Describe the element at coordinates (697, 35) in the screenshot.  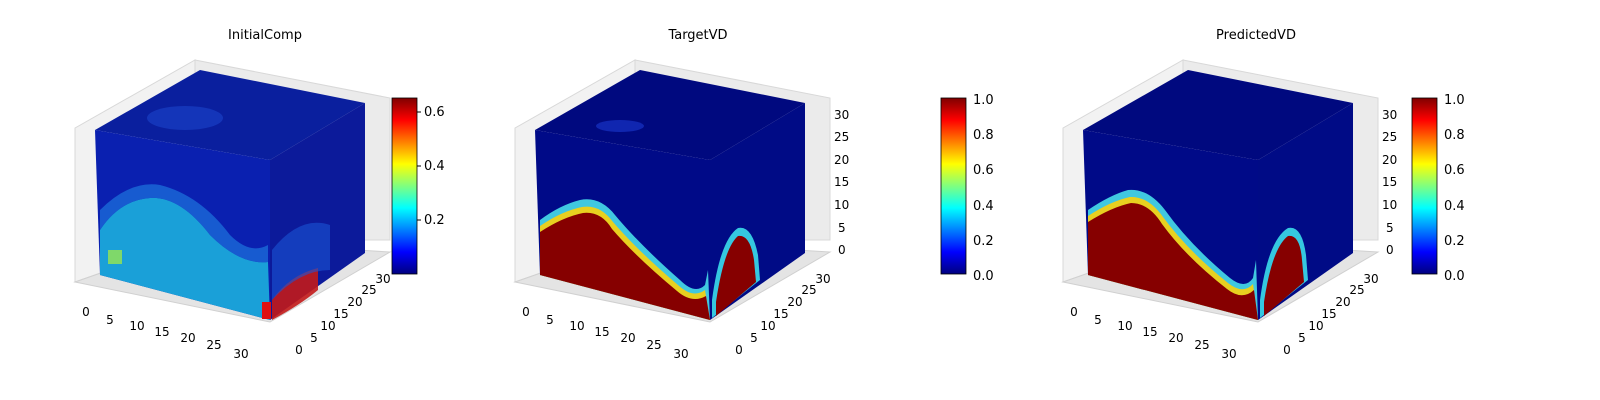
I see `panel-2-title: TargetVD` at that location.